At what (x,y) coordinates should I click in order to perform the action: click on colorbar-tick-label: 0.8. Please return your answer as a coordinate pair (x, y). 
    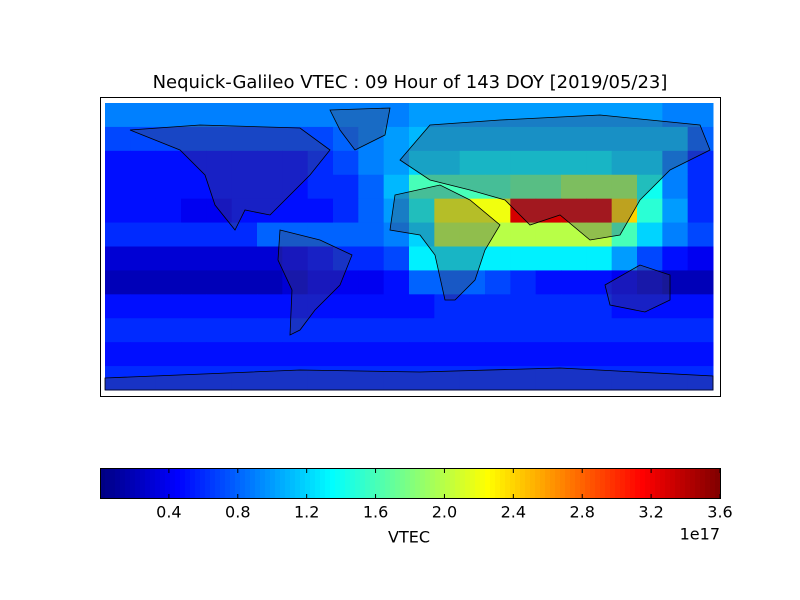
    Looking at the image, I should click on (237, 512).